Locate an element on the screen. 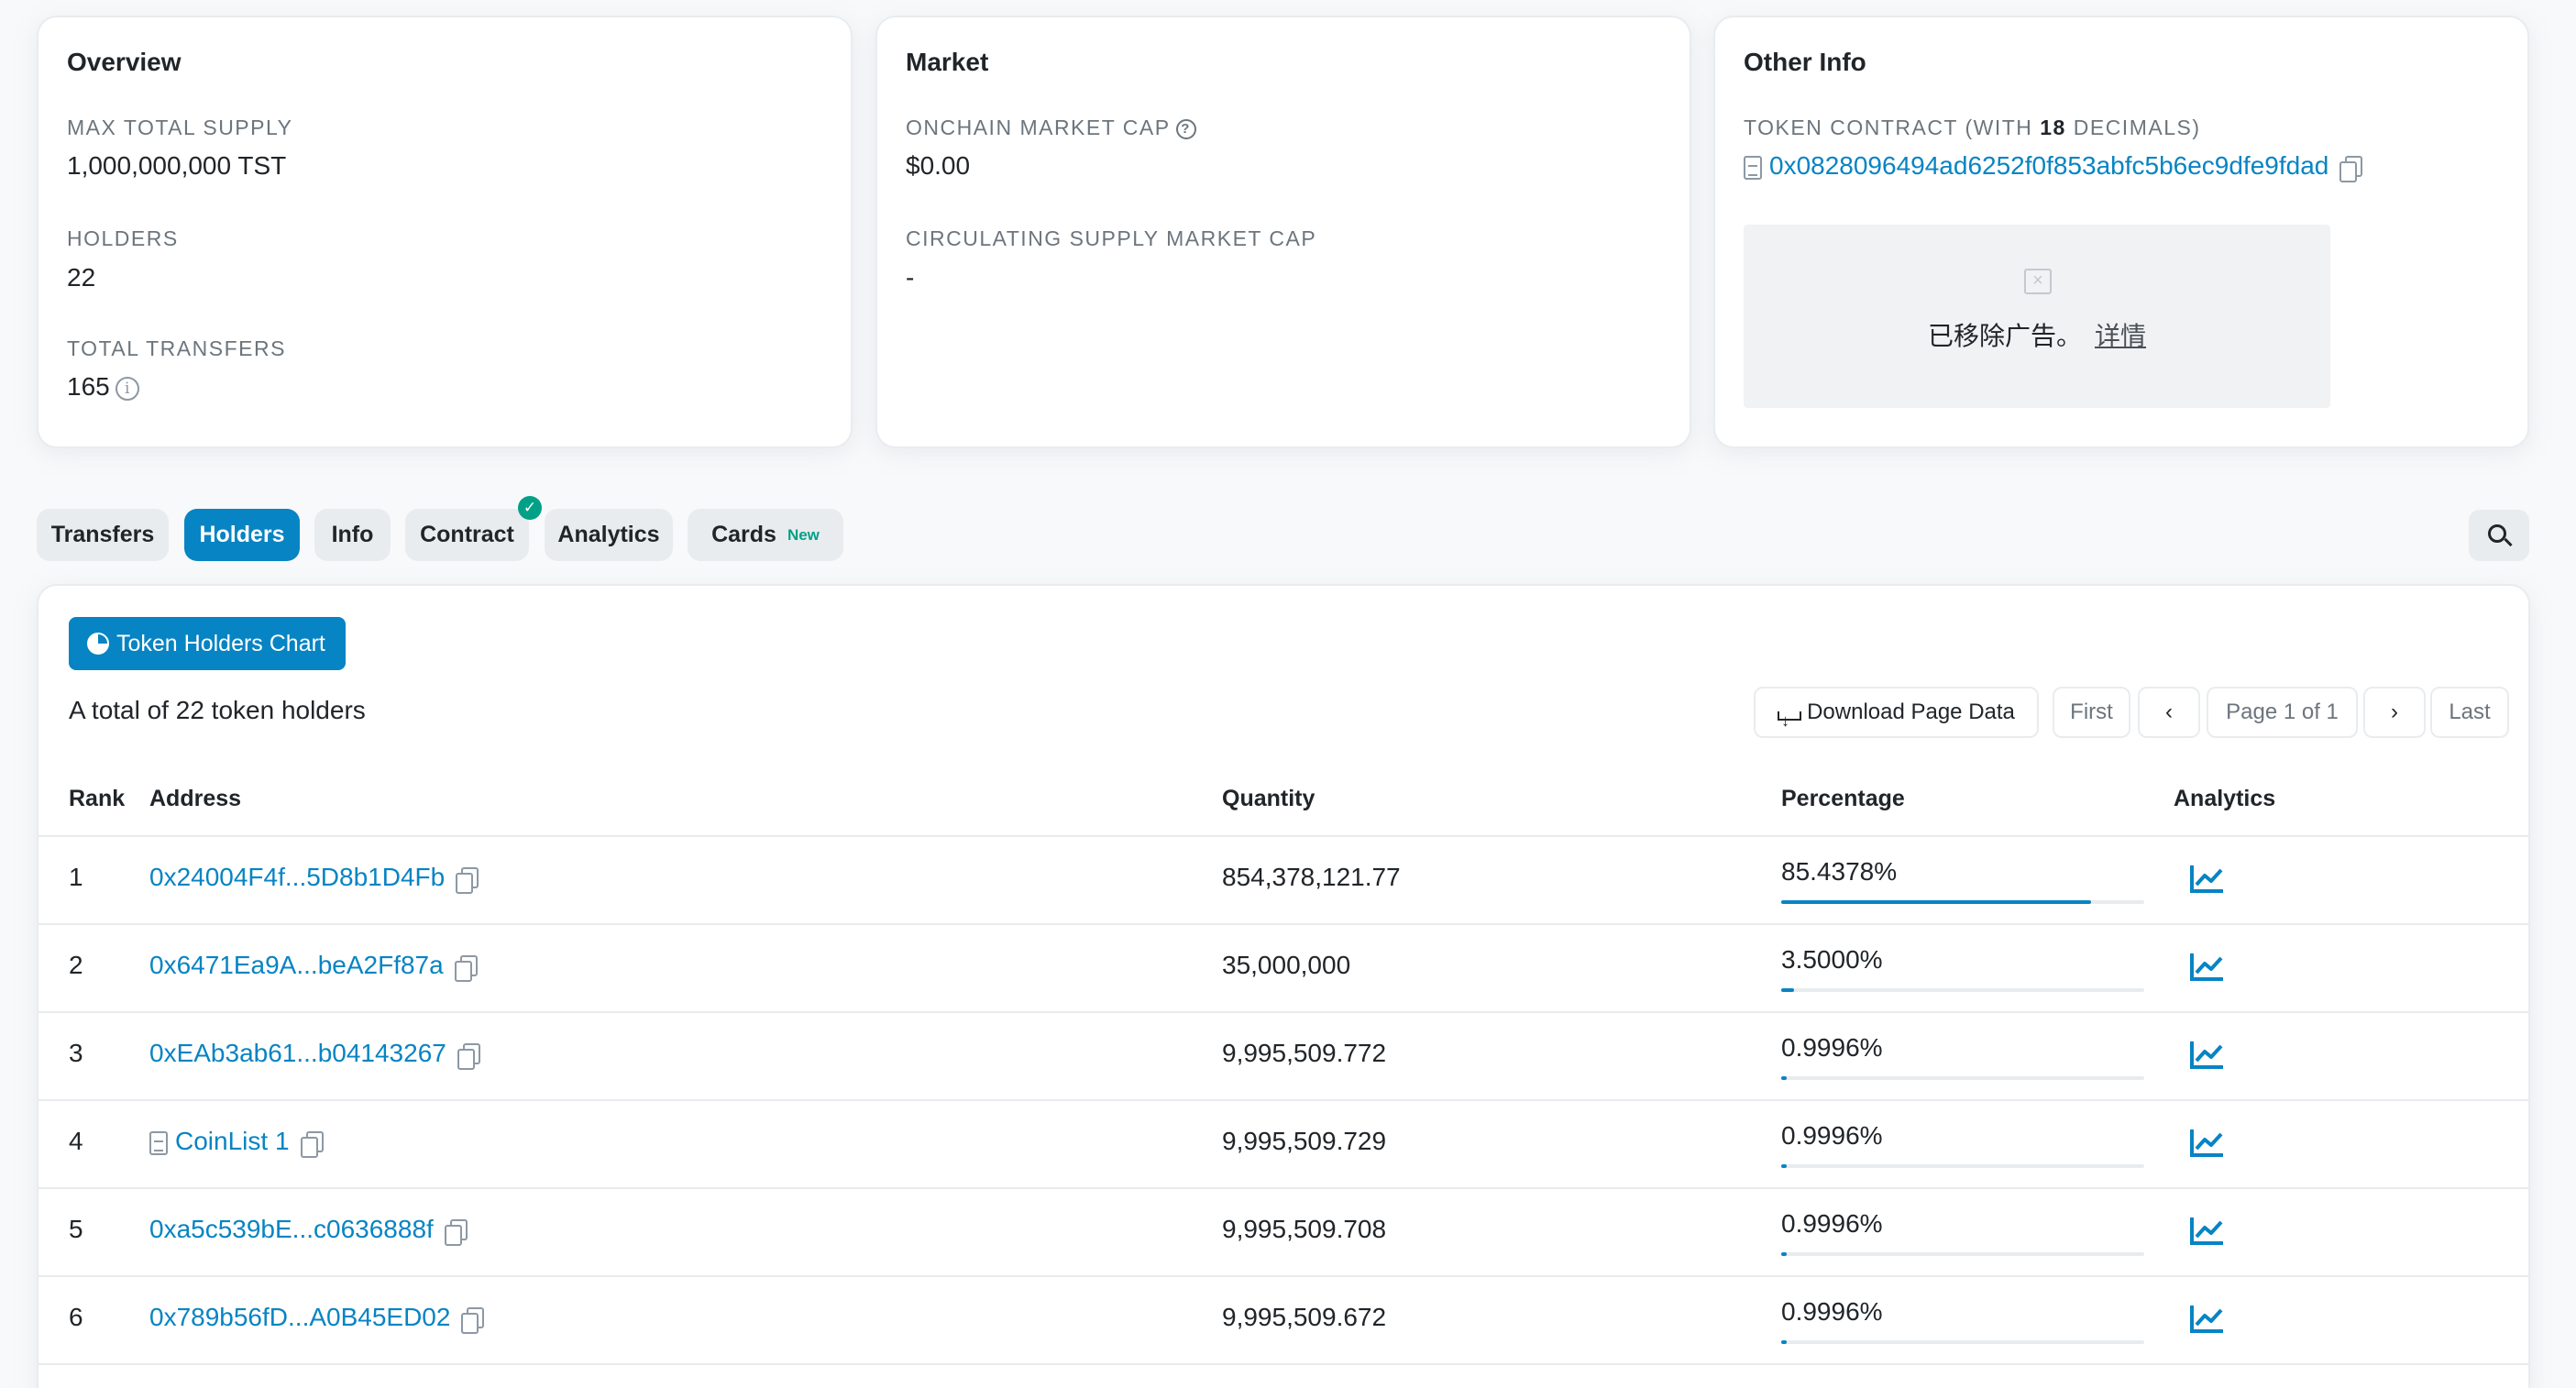  ad-details-link: 详情 is located at coordinates (2121, 336).